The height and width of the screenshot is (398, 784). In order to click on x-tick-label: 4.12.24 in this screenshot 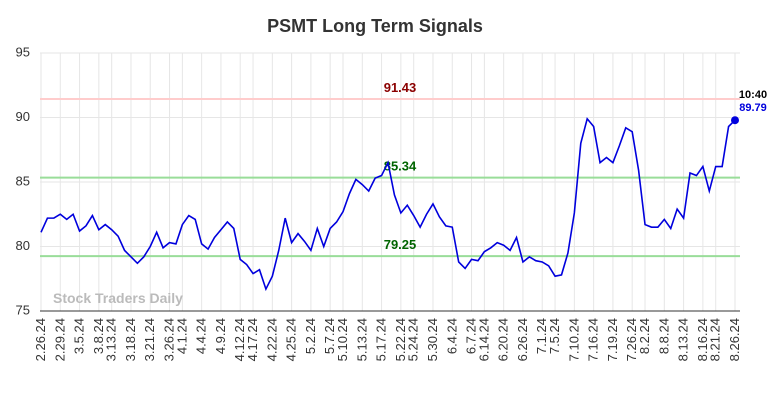, I will do `click(239, 339)`.